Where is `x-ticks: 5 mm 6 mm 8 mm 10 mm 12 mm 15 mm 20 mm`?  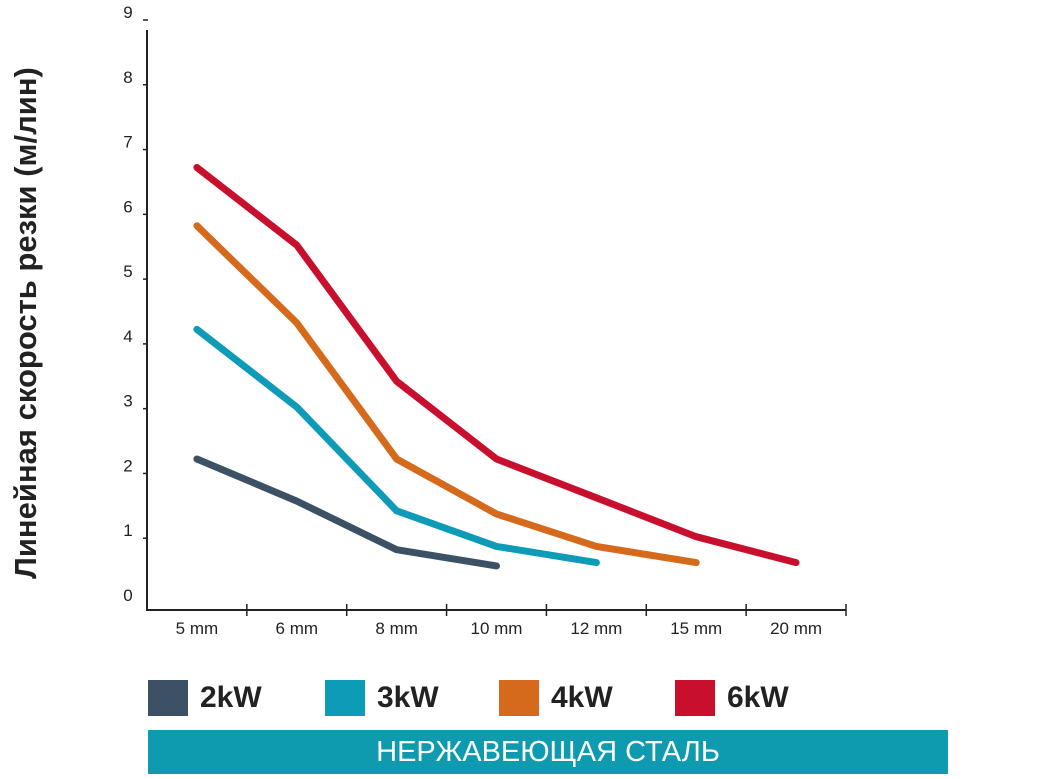
x-ticks: 5 mm 6 mm 8 mm 10 mm 12 mm 15 mm 20 mm is located at coordinates (511, 621).